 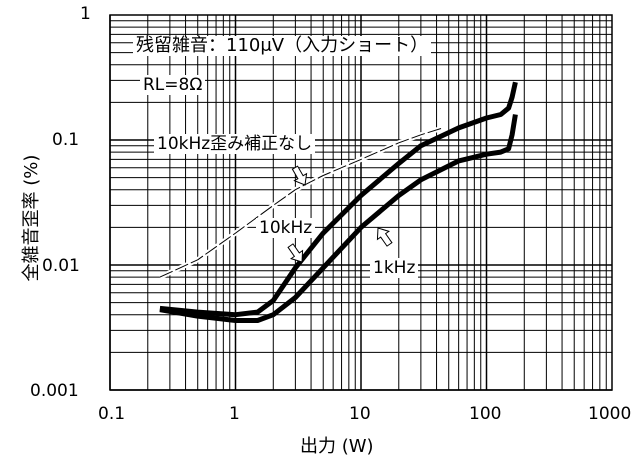 I want to click on arrow-10khz-uncorrected, so click(x=299, y=175).